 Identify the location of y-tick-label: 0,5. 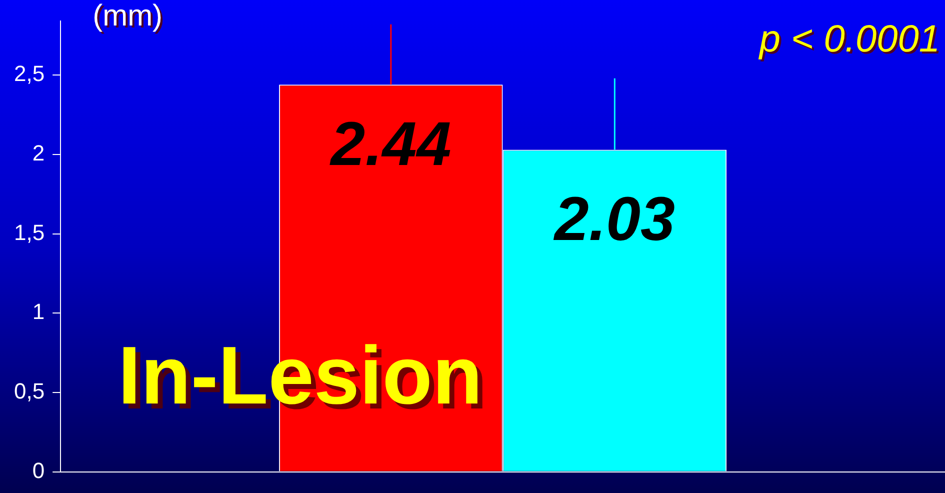
(29, 391).